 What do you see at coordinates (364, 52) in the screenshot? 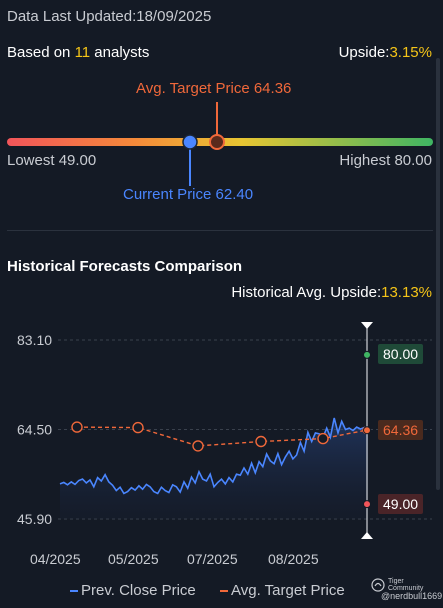
I see `upside-label: Upside:` at bounding box center [364, 52].